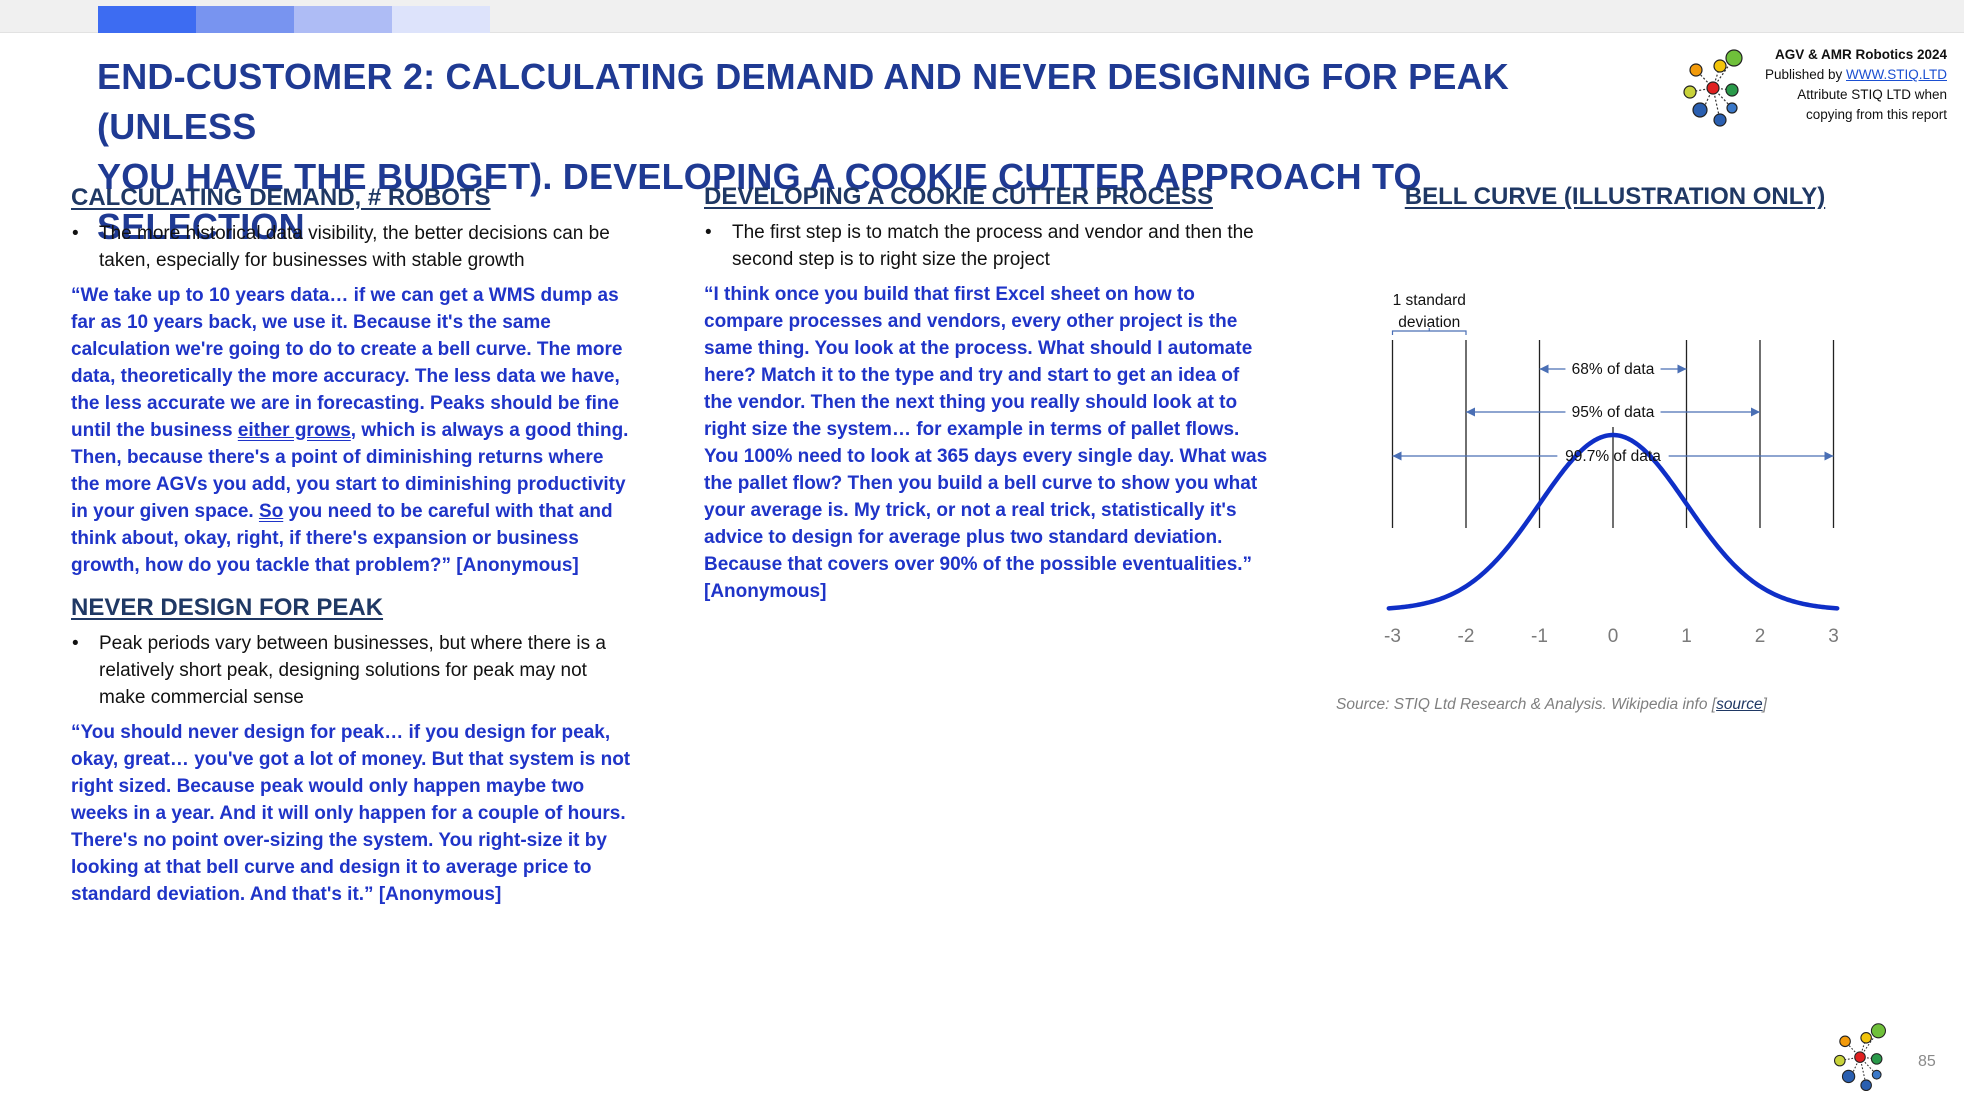 This screenshot has height=1103, width=1964. I want to click on range-label-2: 95% of data, so click(1613, 412).